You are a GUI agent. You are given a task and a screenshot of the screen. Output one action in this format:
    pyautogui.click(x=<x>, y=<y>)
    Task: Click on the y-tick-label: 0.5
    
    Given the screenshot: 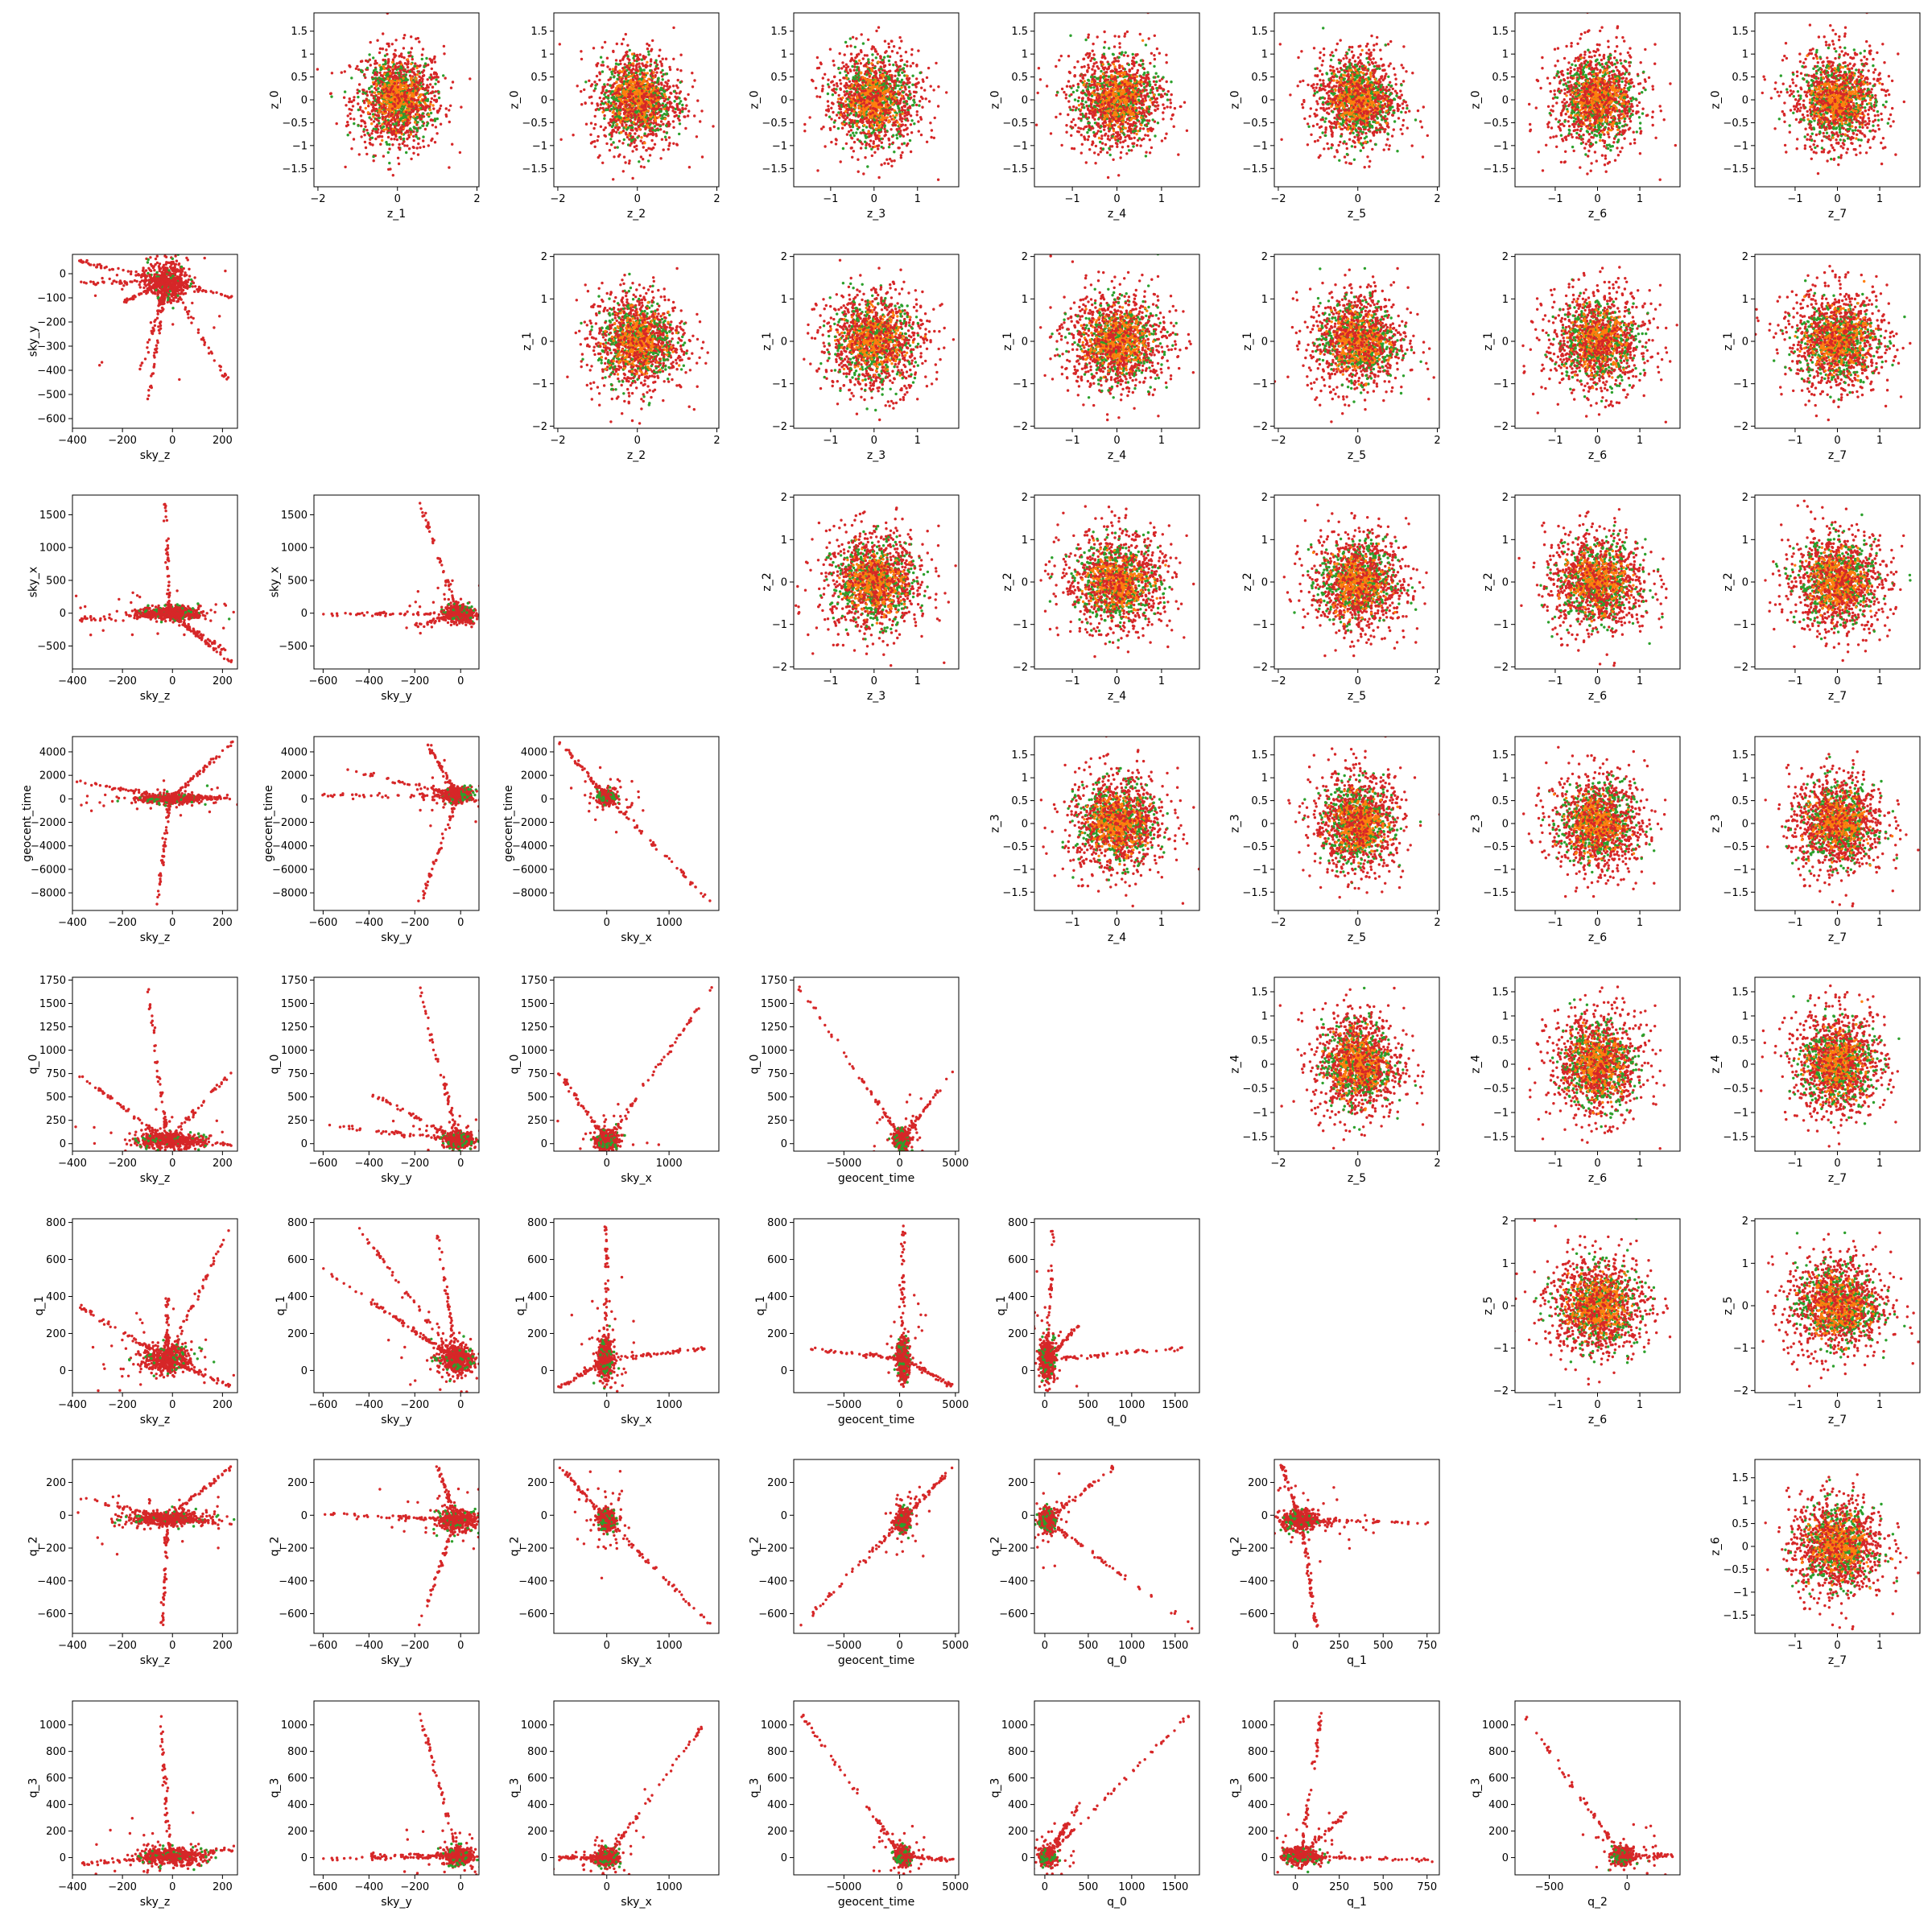 What is the action you would take?
    pyautogui.click(x=538, y=78)
    